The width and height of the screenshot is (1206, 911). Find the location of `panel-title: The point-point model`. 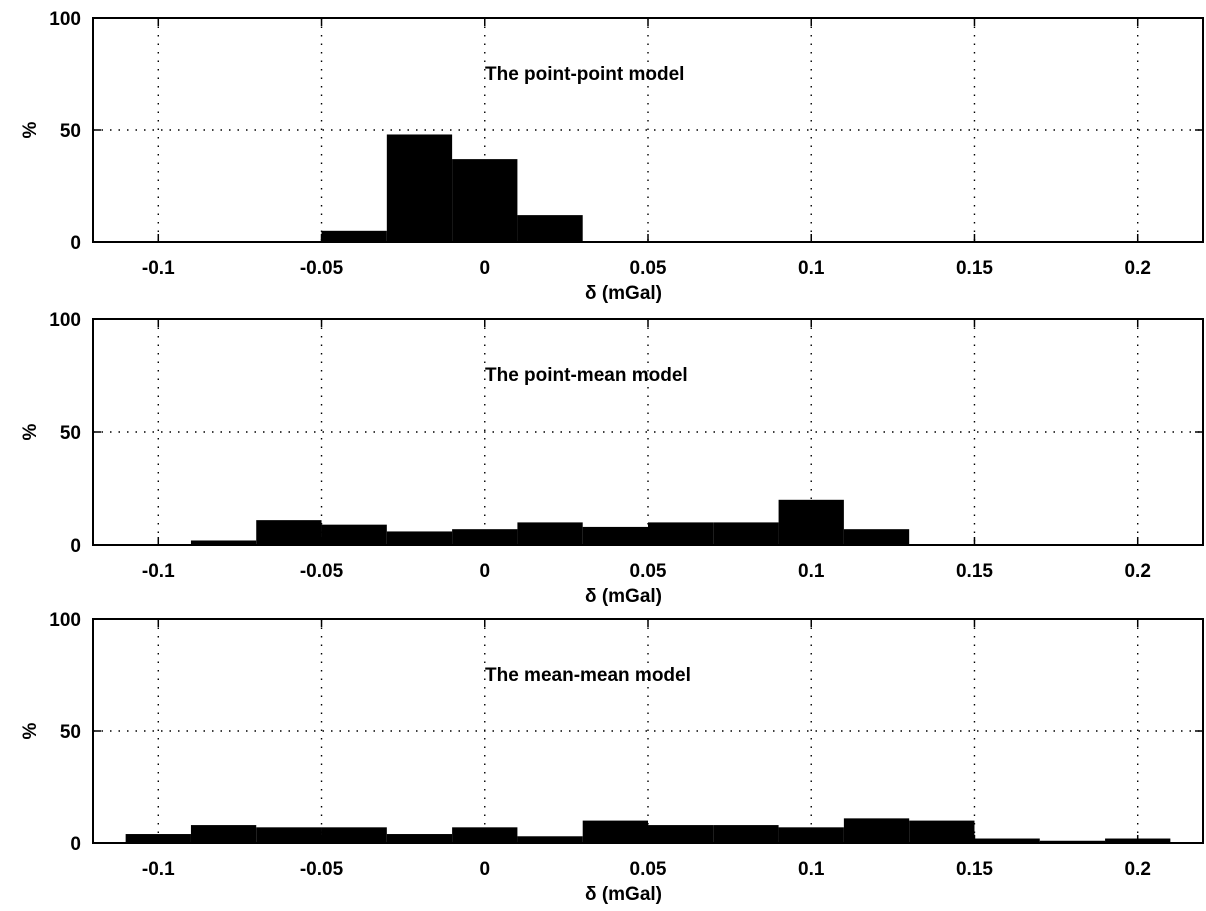

panel-title: The point-point model is located at coordinates (584, 74).